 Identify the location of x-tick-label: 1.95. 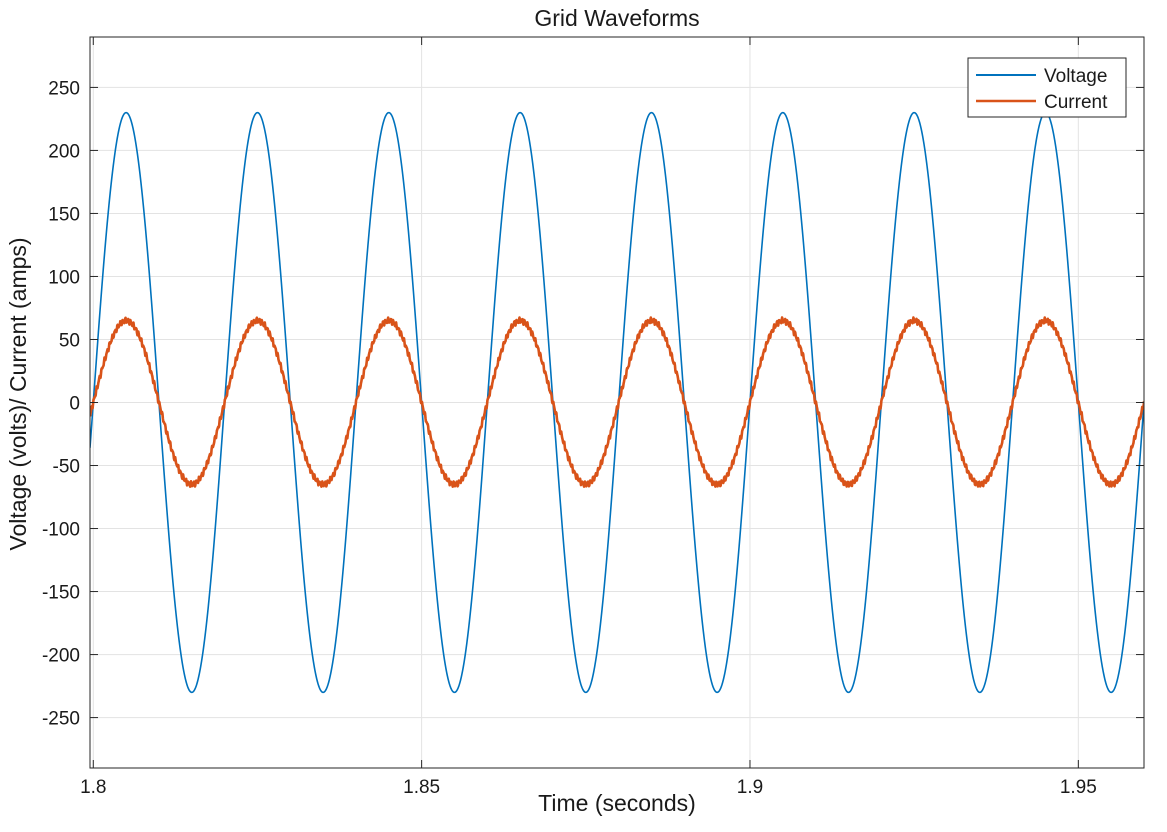
(1078, 787).